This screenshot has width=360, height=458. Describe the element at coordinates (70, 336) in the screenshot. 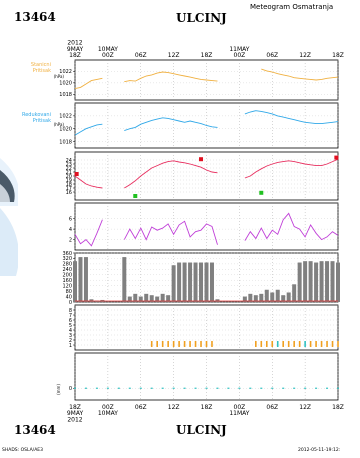

I see `ytick-label-cloud_marks: 3` at that location.